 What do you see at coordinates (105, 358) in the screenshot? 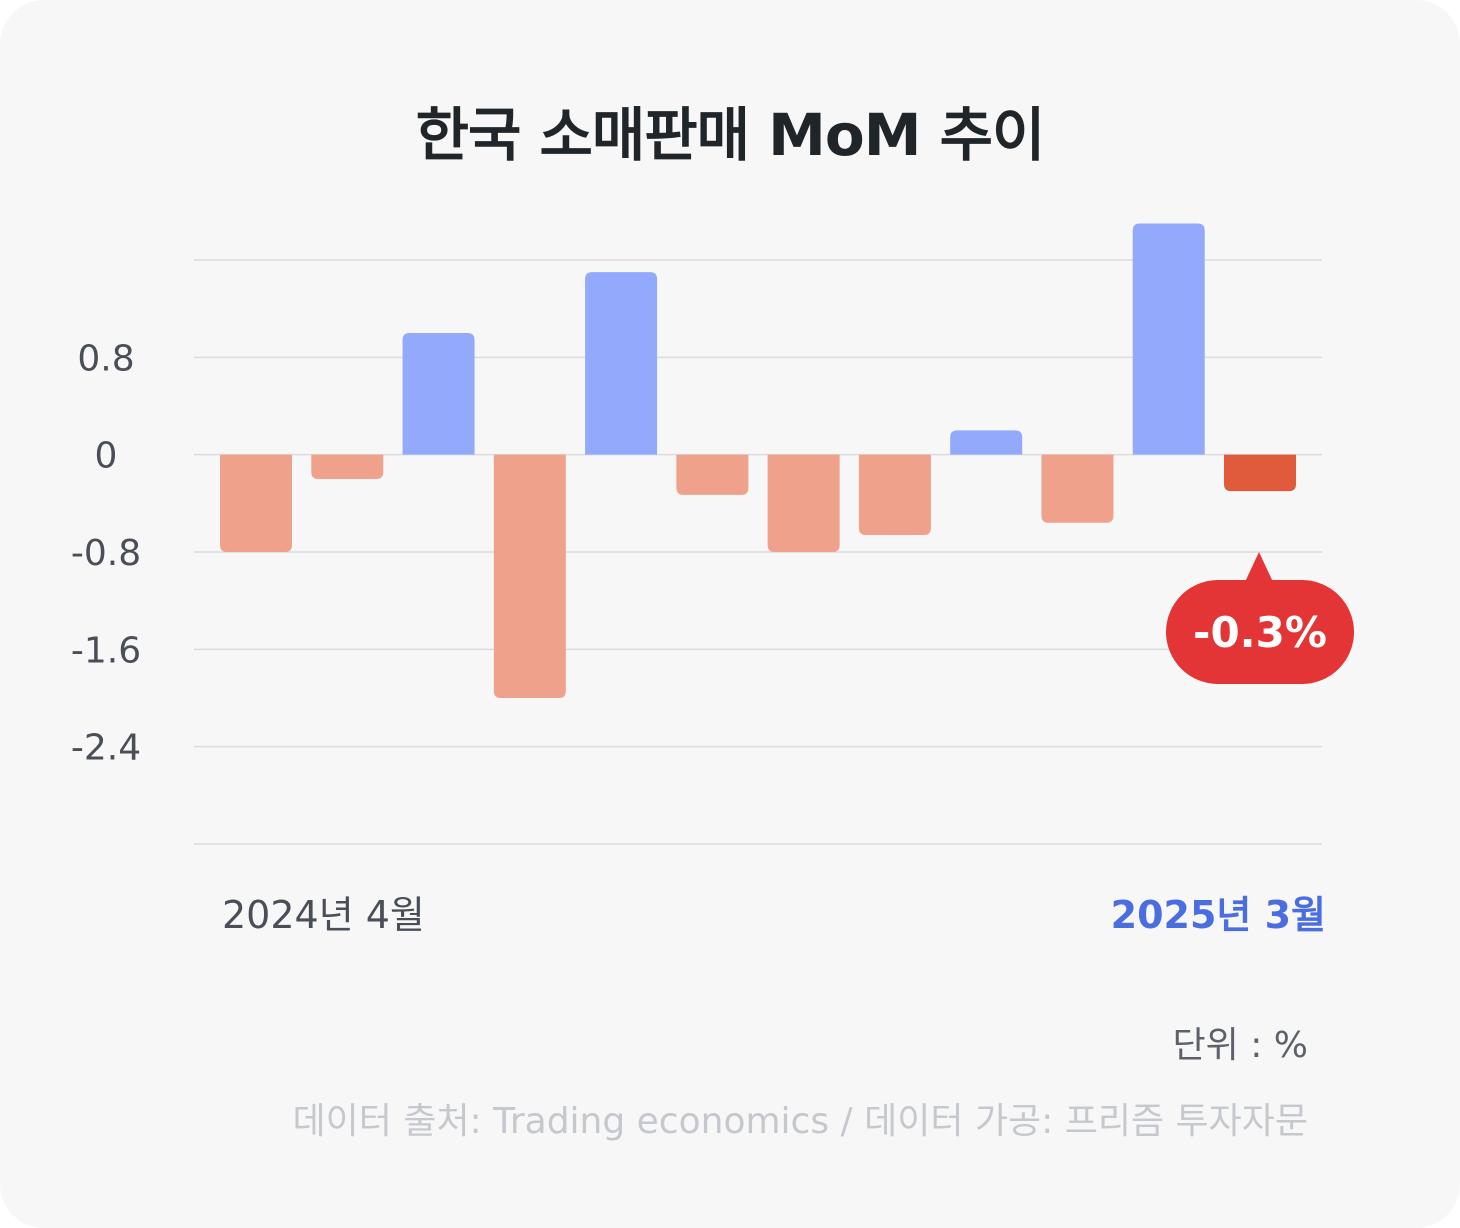
I see `y-tick-label: 0.8` at bounding box center [105, 358].